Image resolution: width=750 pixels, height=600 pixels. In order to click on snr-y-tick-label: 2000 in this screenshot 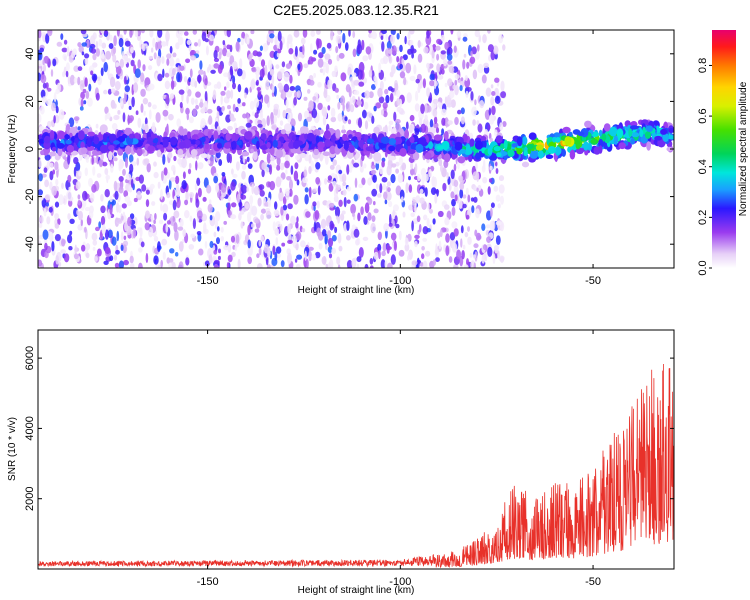, I will do `click(30, 498)`.